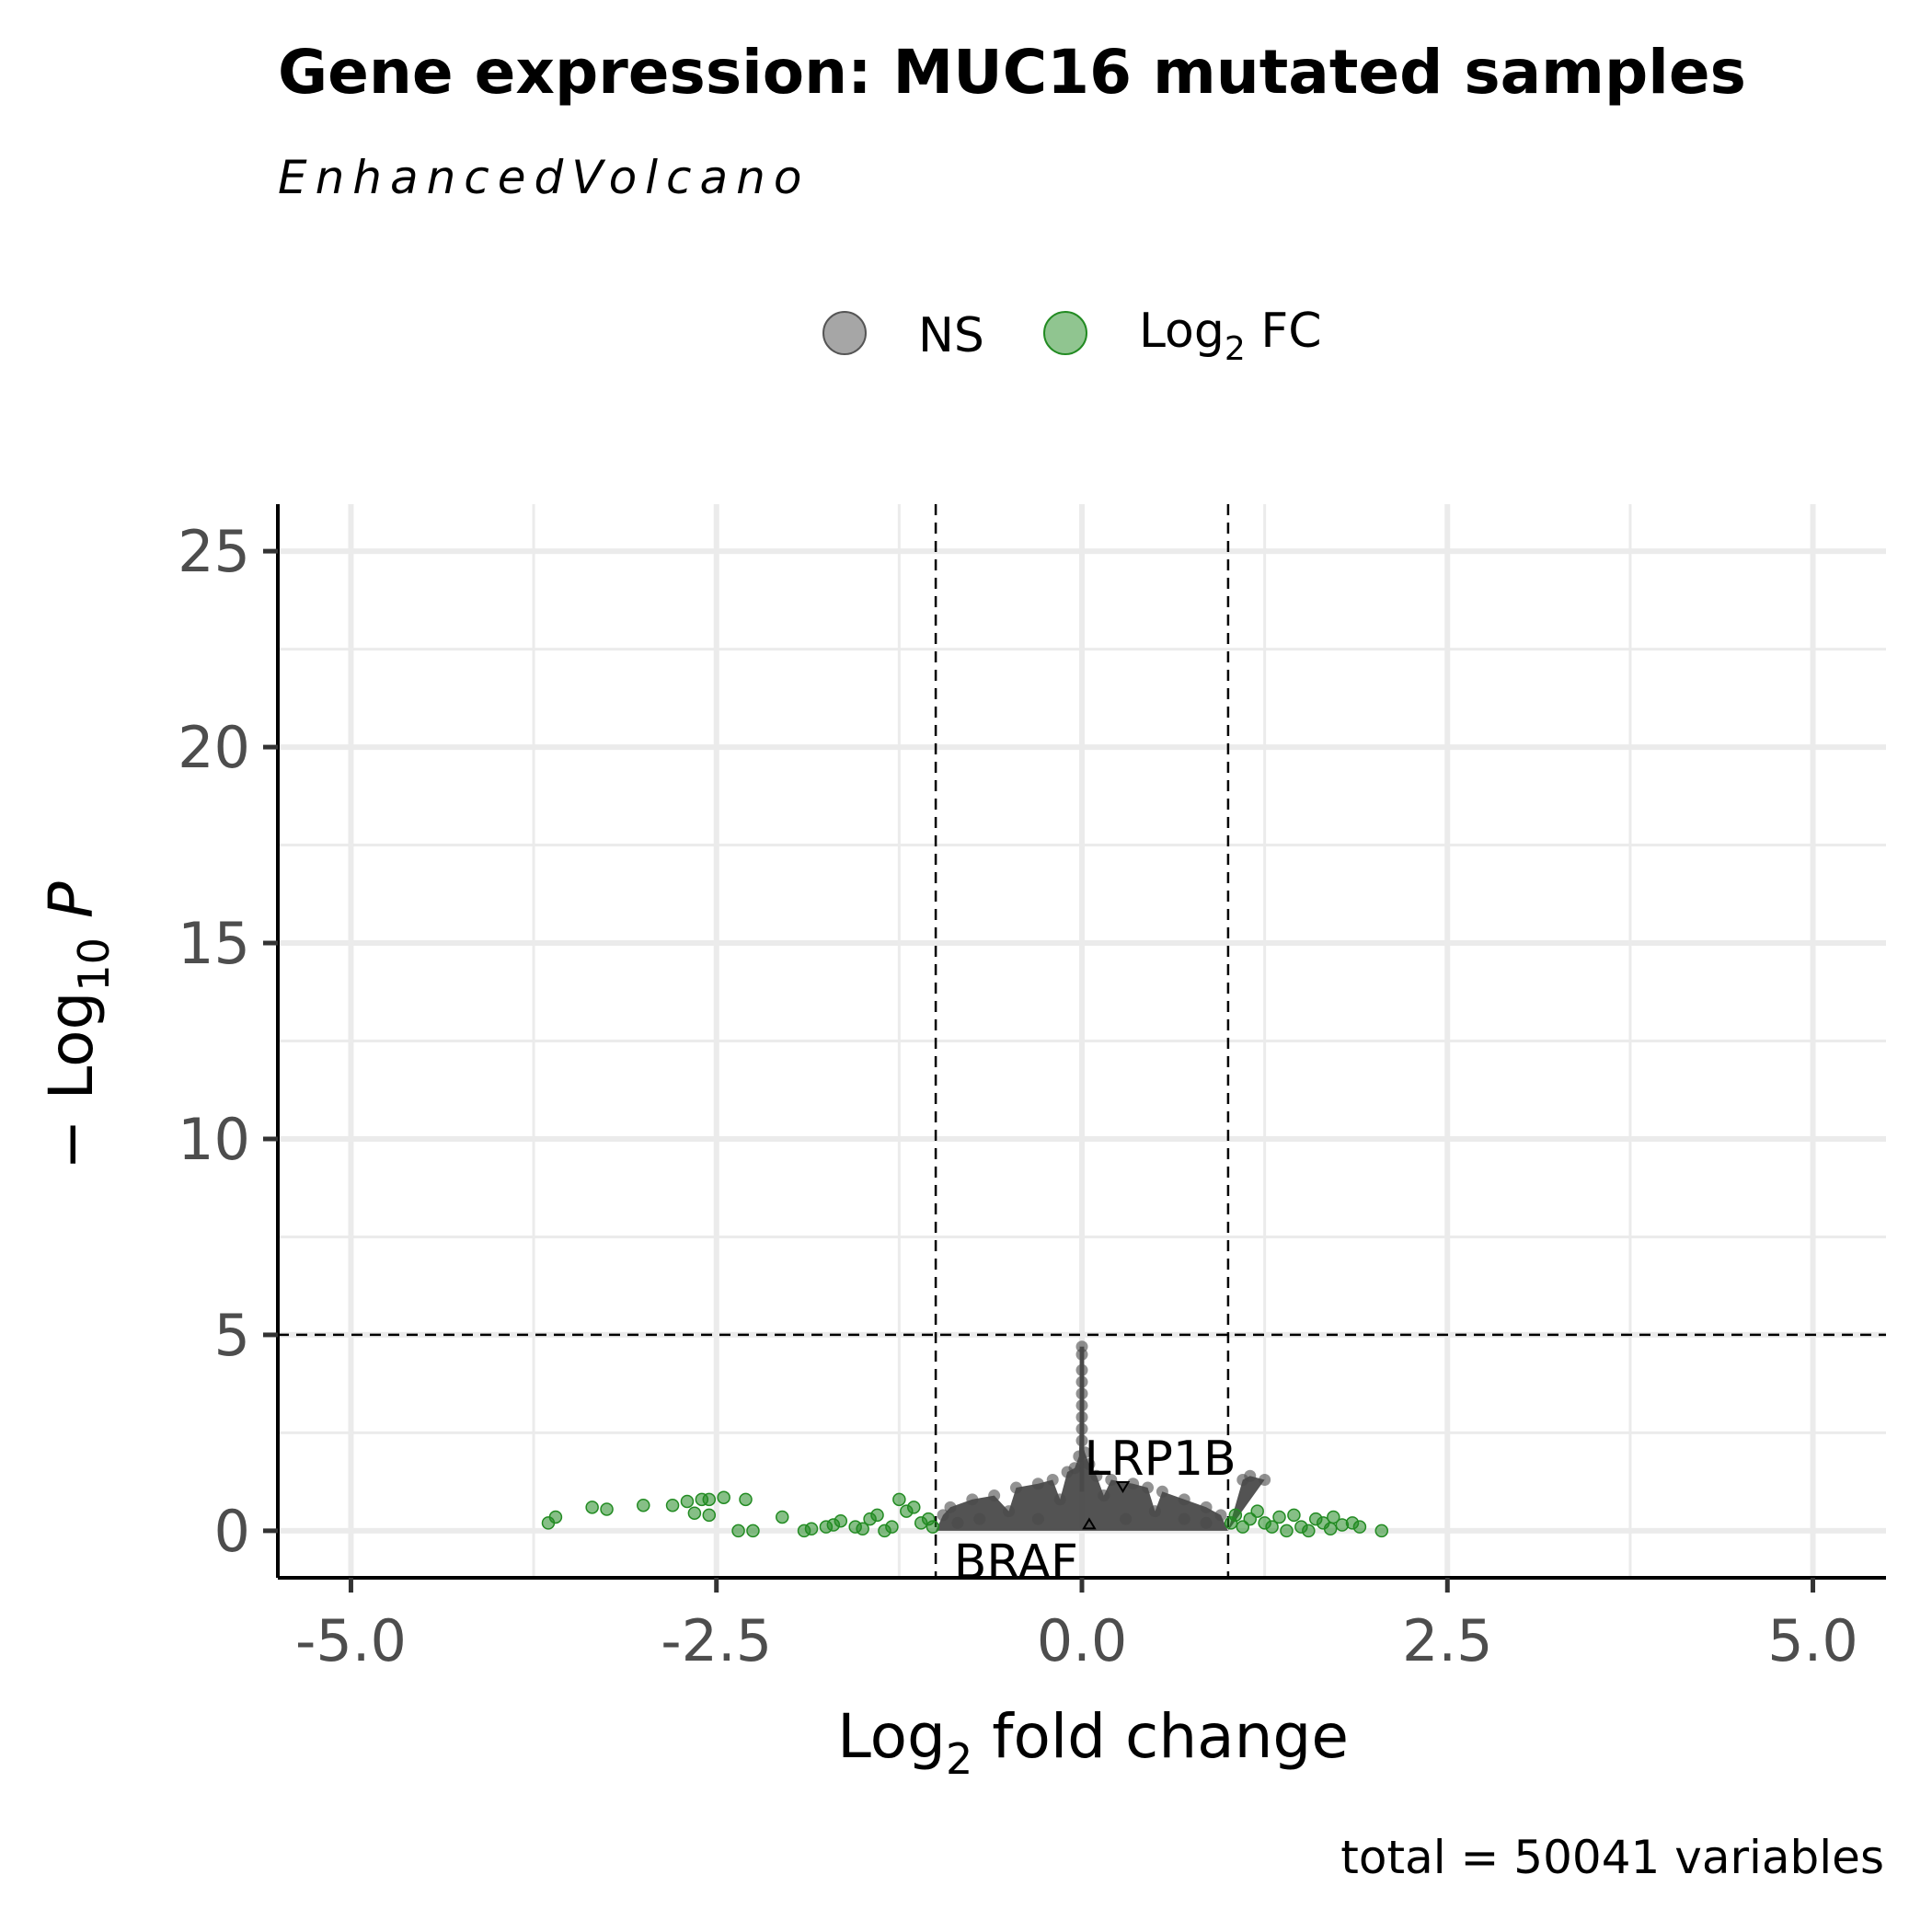 This screenshot has width=1932, height=1932. What do you see at coordinates (214, 1139) in the screenshot?
I see `y-tick-label: 10` at bounding box center [214, 1139].